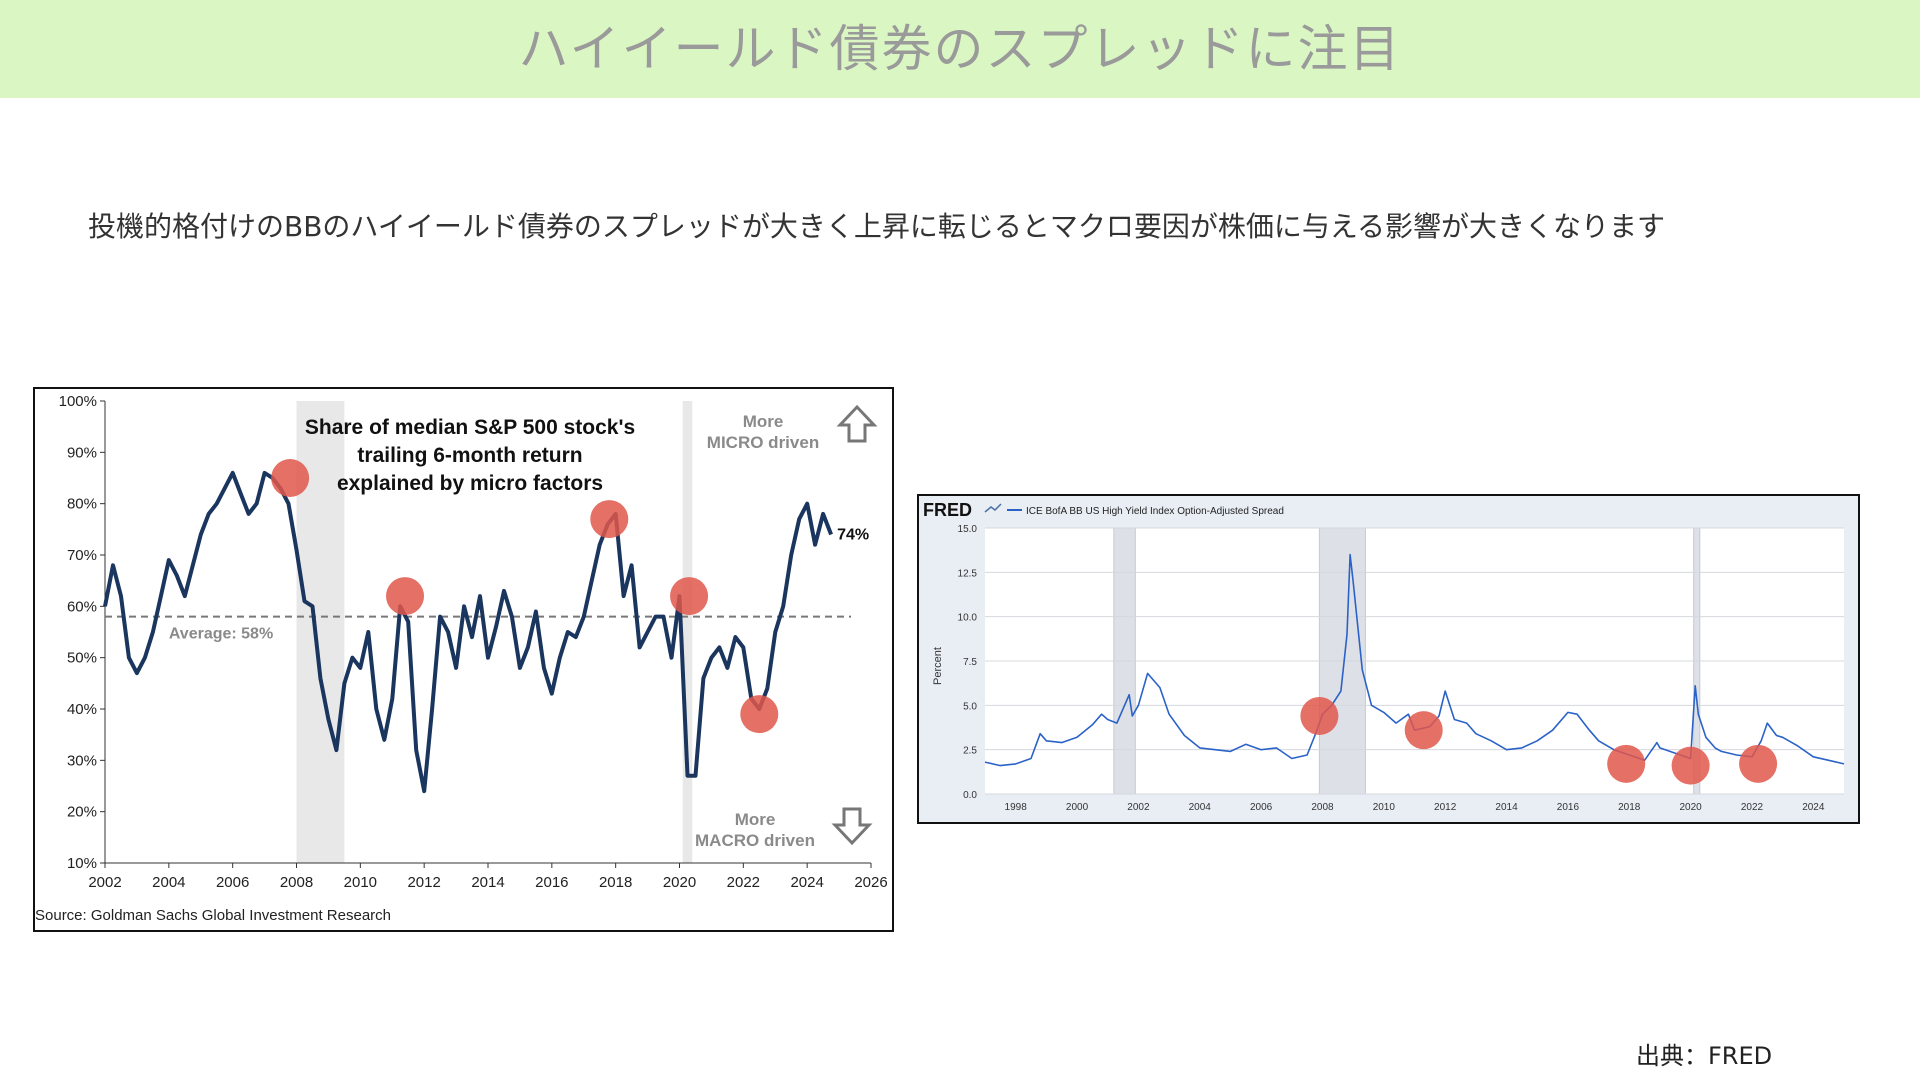 The width and height of the screenshot is (1920, 1080). What do you see at coordinates (82, 709) in the screenshot?
I see `y-tick-label: 40%` at bounding box center [82, 709].